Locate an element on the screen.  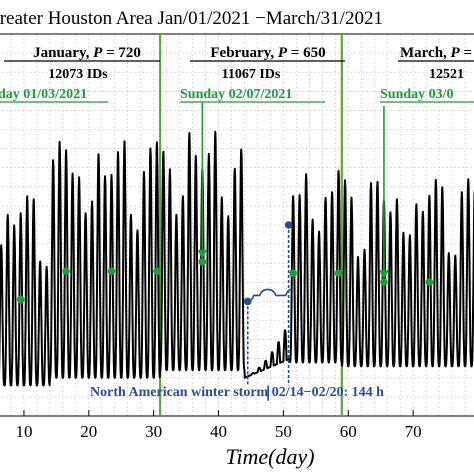
storm-brace is located at coordinates (269, 295).